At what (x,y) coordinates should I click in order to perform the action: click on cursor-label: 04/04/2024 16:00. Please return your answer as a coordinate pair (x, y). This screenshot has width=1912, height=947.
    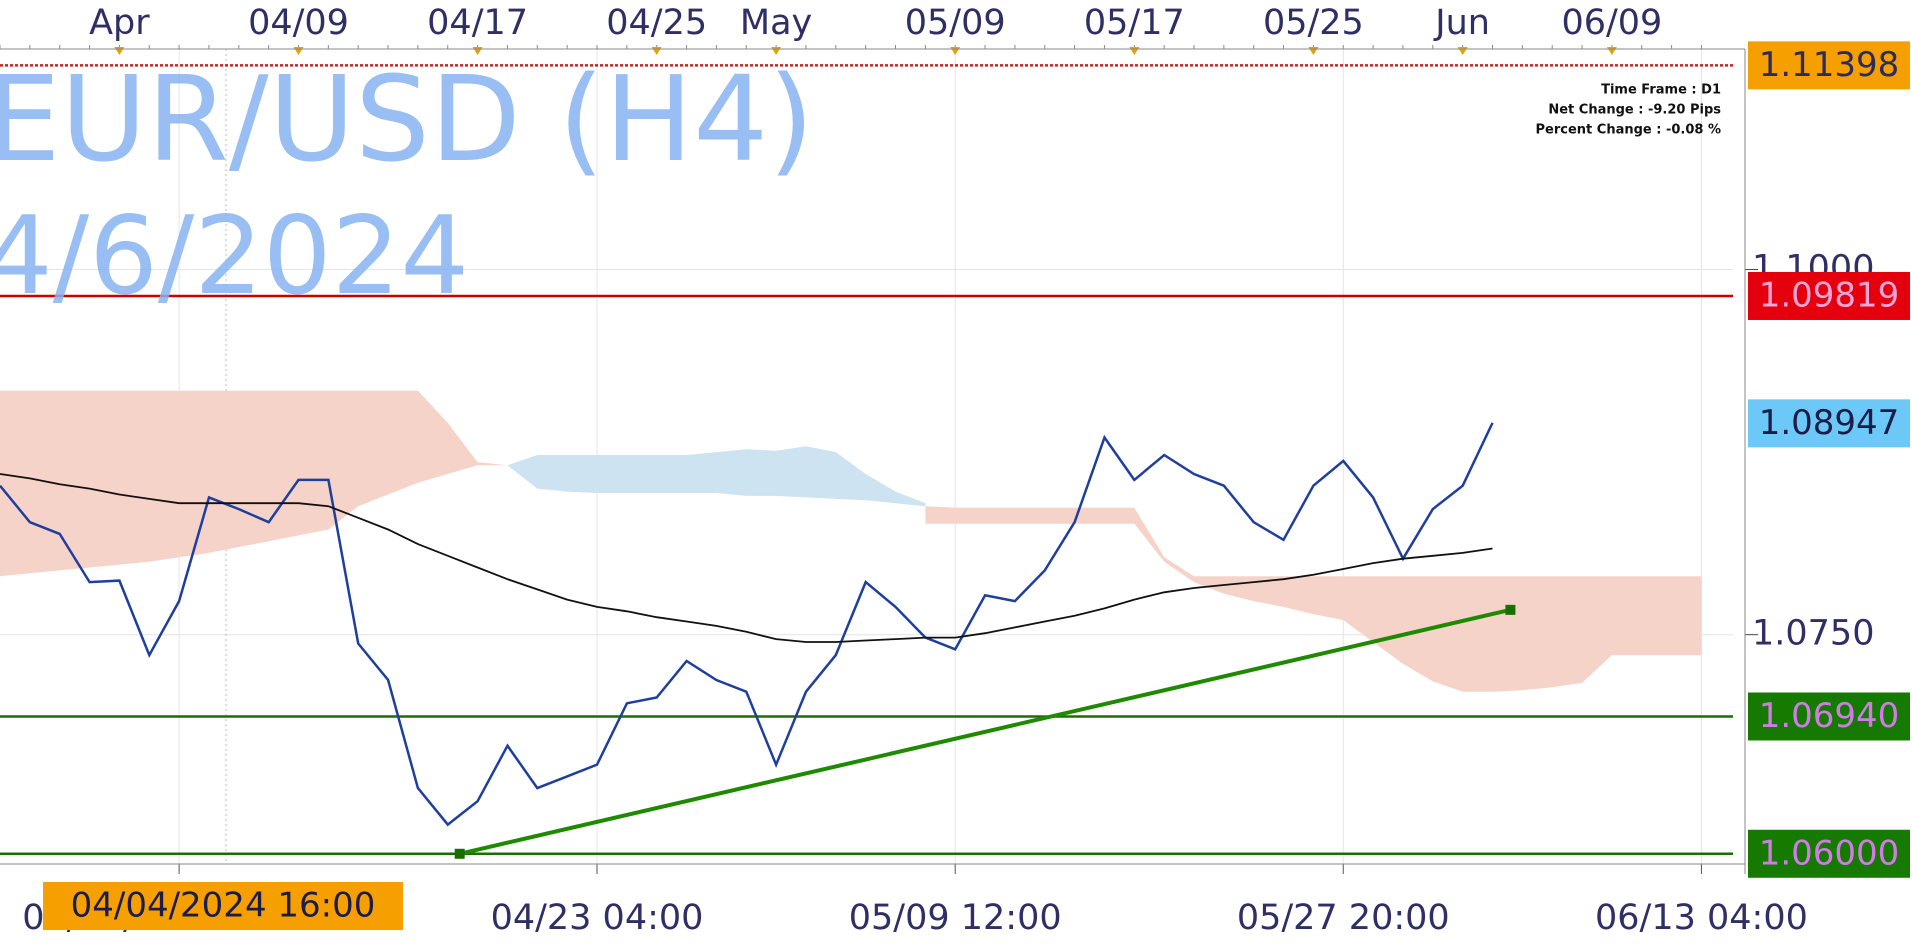
    Looking at the image, I should click on (223, 906).